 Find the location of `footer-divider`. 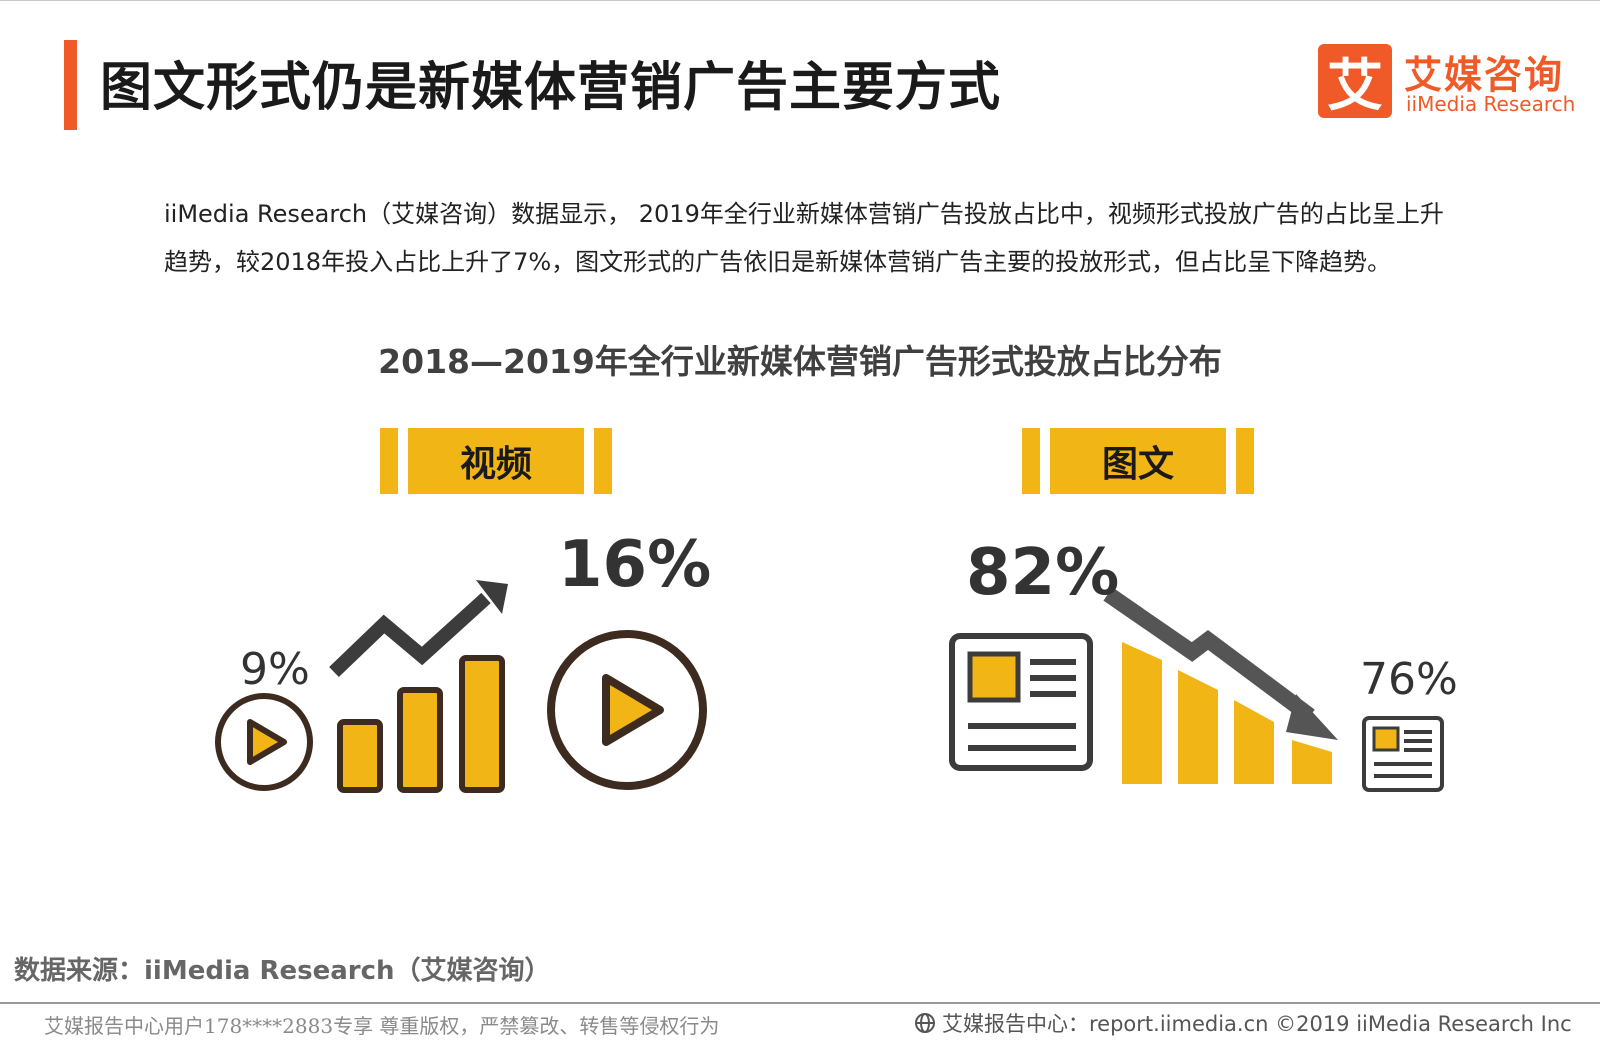

footer-divider is located at coordinates (800, 1003).